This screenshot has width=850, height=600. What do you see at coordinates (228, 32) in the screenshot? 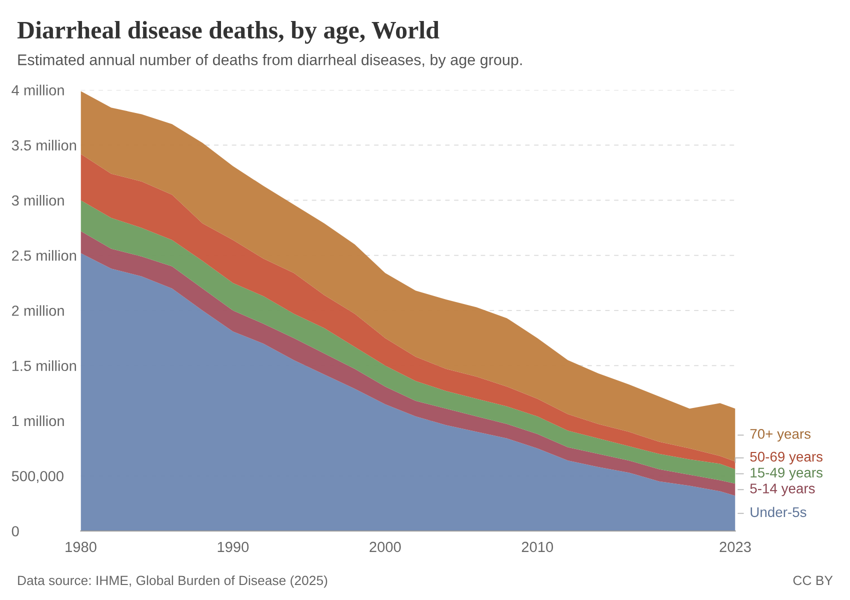
I see `chart-title: Diarrheal disease deaths, by age, World` at bounding box center [228, 32].